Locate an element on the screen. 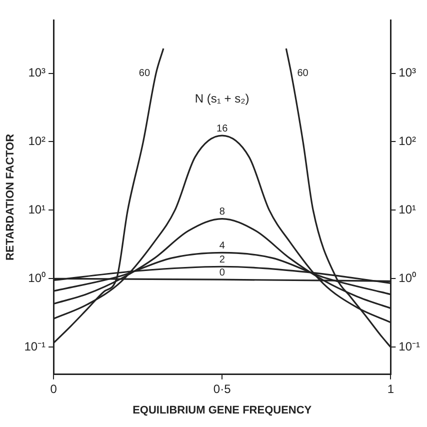 This screenshot has height=427, width=427. x-tick-label: 1 is located at coordinates (390, 389).